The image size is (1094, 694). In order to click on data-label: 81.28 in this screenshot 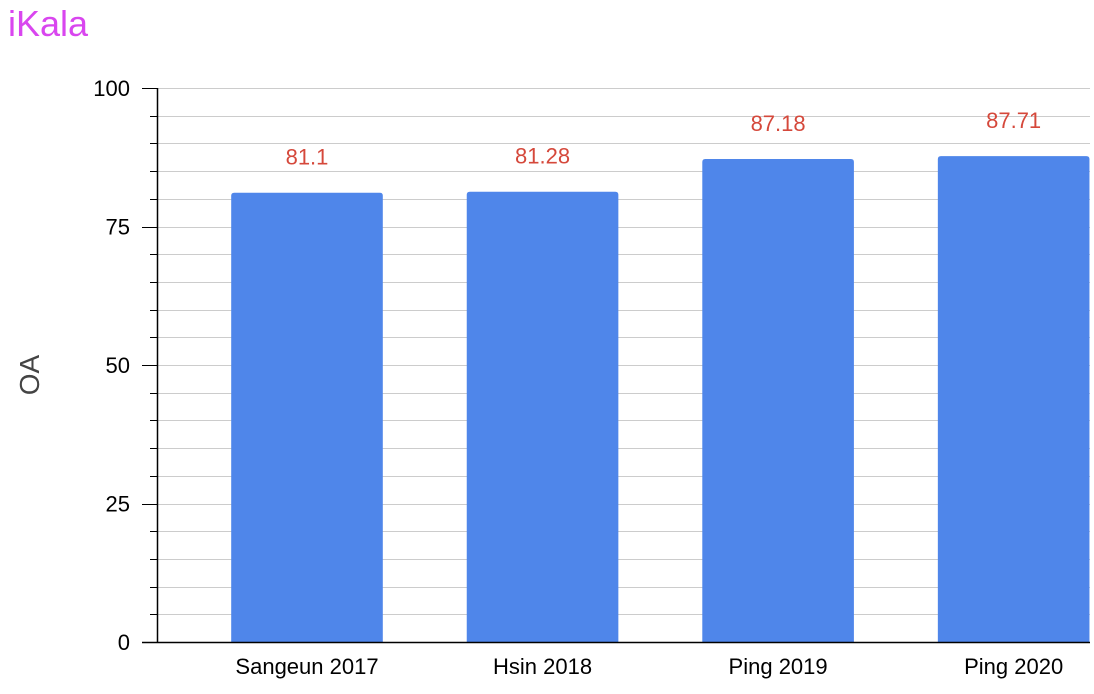, I will do `click(542, 156)`.